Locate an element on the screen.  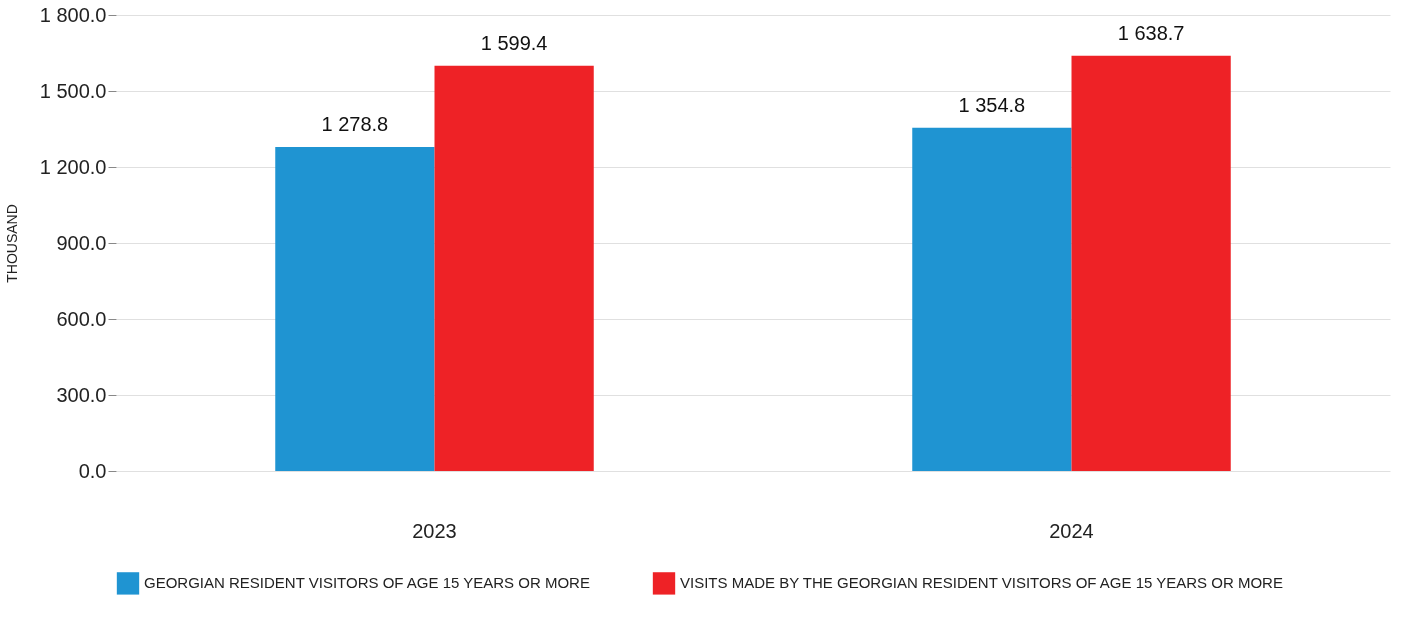
data-label: 1 638.7 is located at coordinates (1151, 32).